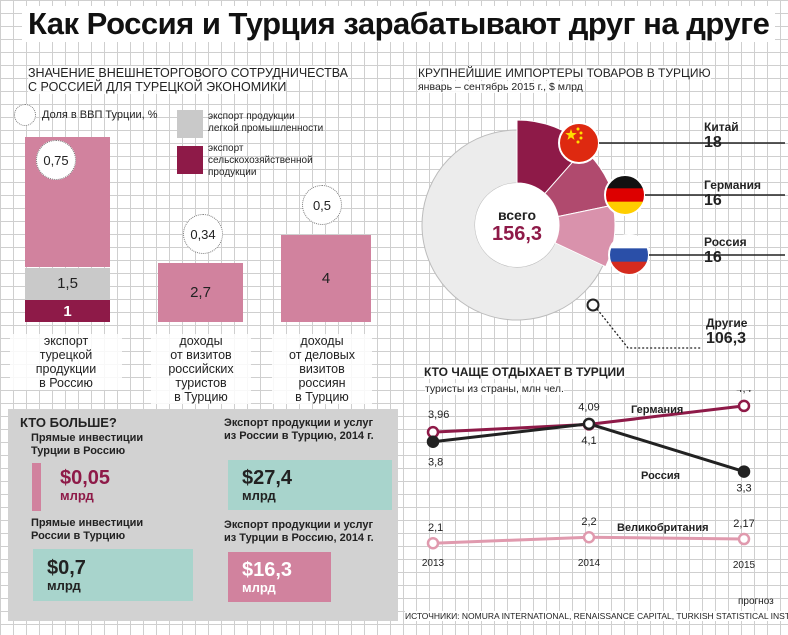 This screenshot has height=635, width=788. I want to click on bar-agriculture-segment: 1, so click(67, 311).